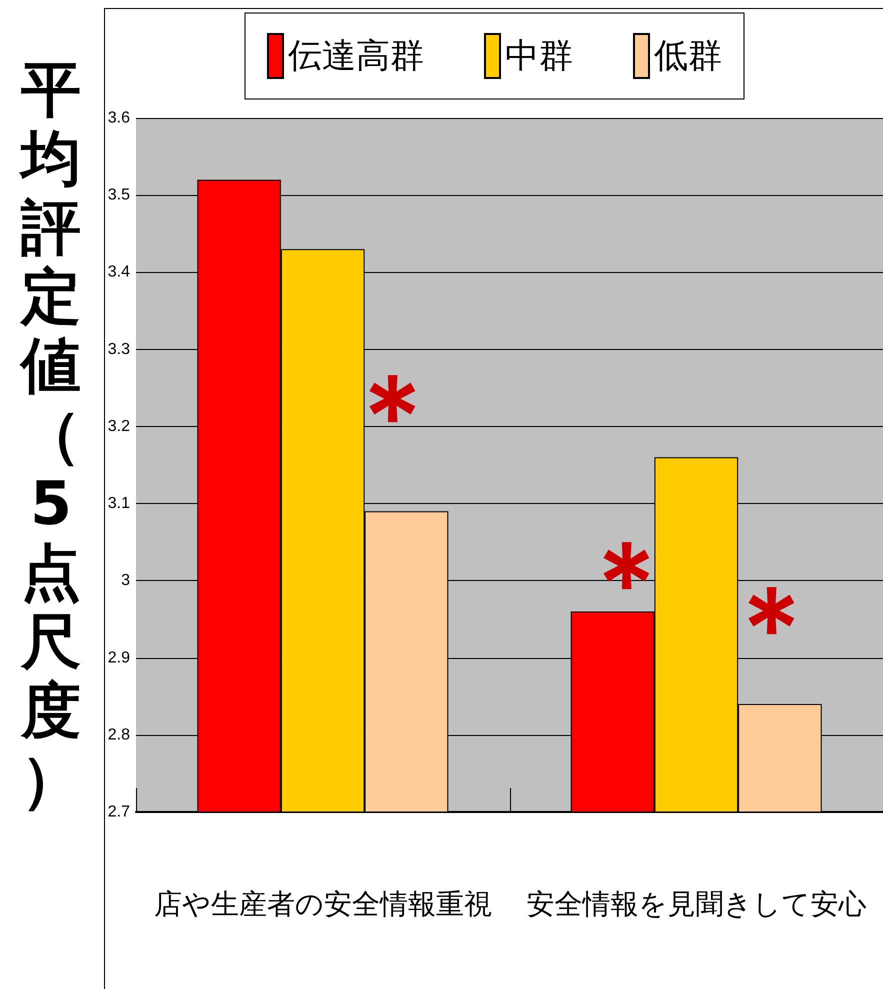 This screenshot has width=883, height=989. What do you see at coordinates (119, 503) in the screenshot?
I see `y-tick-label: 3.1` at bounding box center [119, 503].